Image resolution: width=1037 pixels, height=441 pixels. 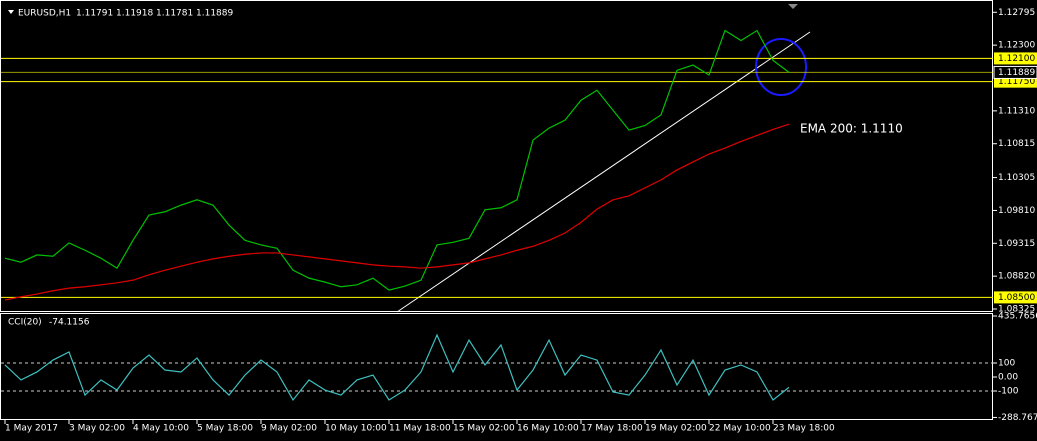 I want to click on cci-title: CCI(20), so click(x=25, y=323).